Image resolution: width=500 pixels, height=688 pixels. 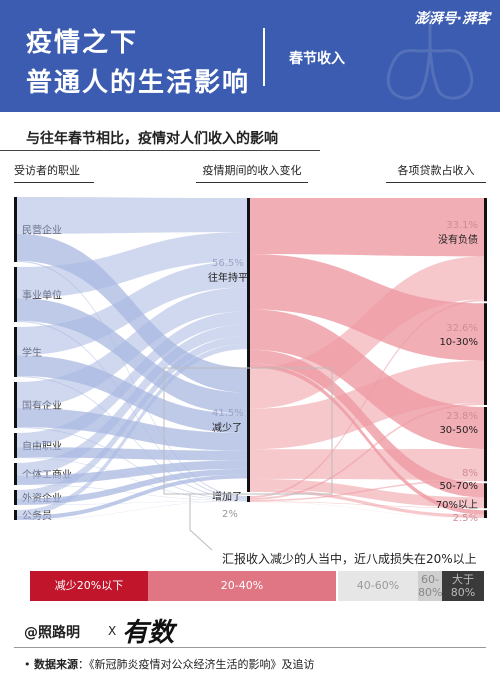 What do you see at coordinates (82, 43) in the screenshot?
I see `title-line-1: 疫情之下` at bounding box center [82, 43].